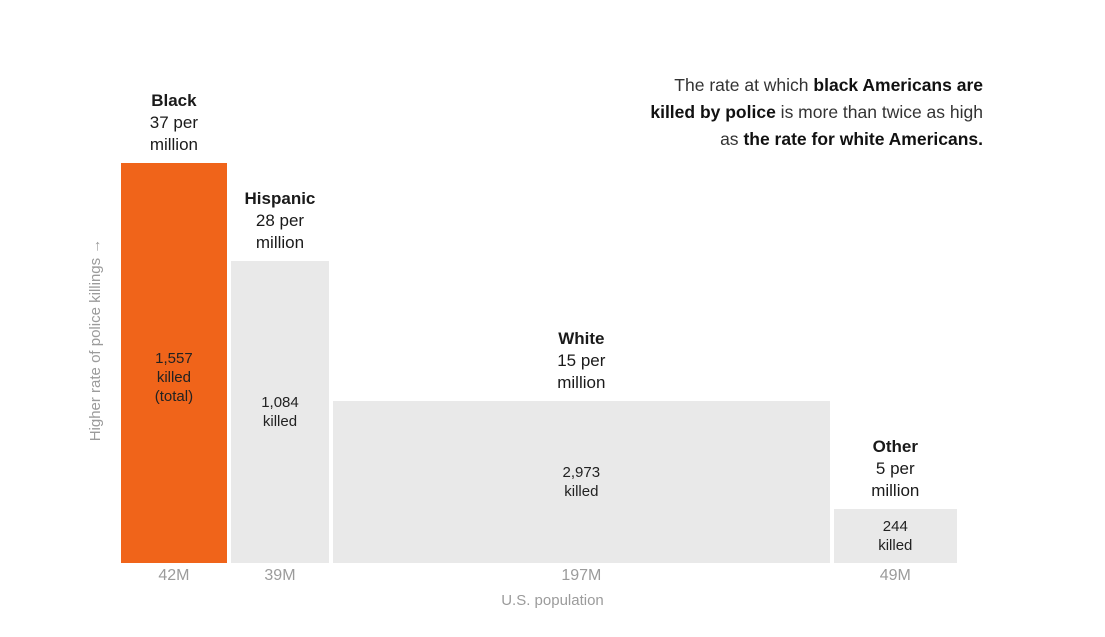 The image size is (1105, 637). Describe the element at coordinates (552, 600) in the screenshot. I see `x-axis-label: U.S. population` at that location.